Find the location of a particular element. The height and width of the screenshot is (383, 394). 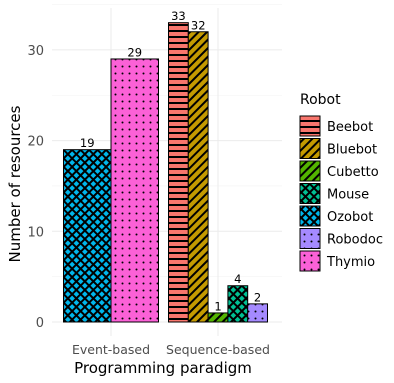

bar-robodoc is located at coordinates (257, 313).